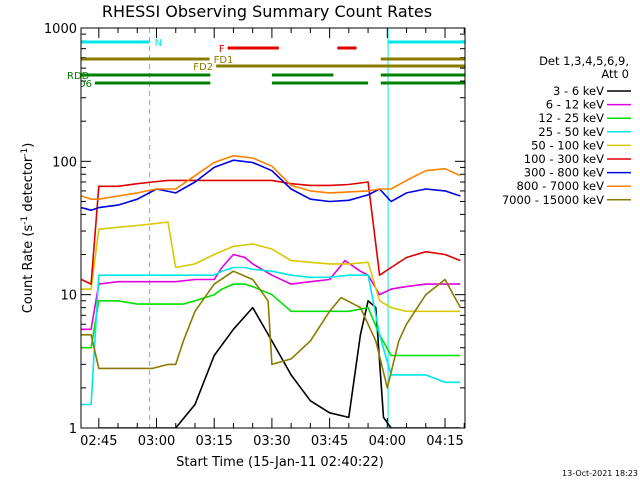 The height and width of the screenshot is (480, 640). What do you see at coordinates (560, 186) in the screenshot?
I see `legend-label: 800 - 7000 keV` at bounding box center [560, 186].